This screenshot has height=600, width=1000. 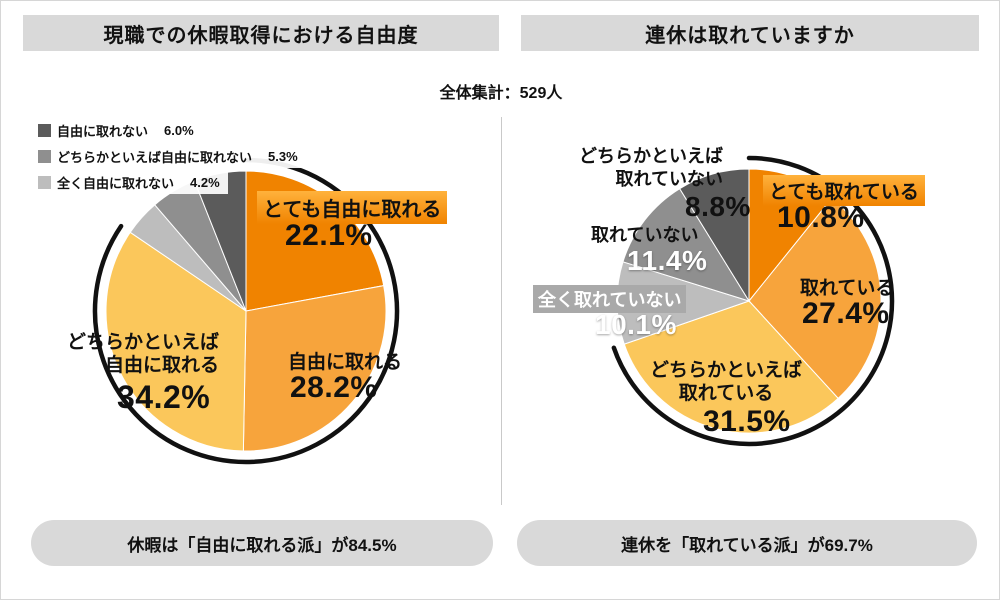 I want to click on pct-freely: 28.2%, so click(x=334, y=387).